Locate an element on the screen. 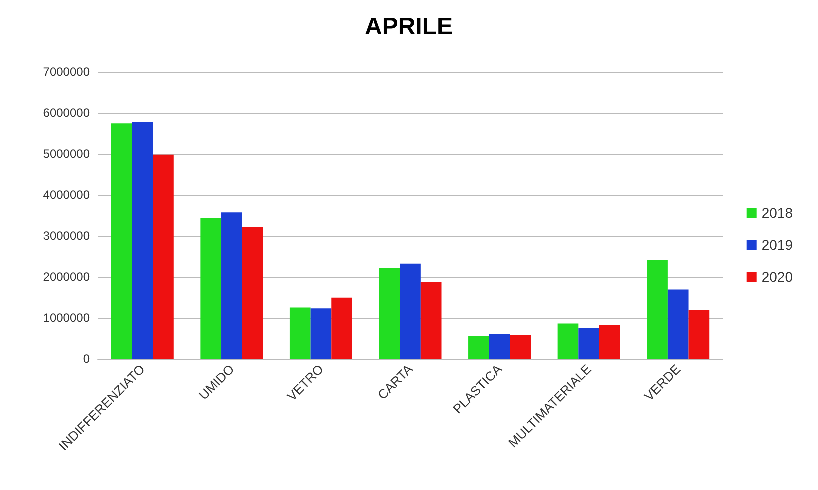 Image resolution: width=818 pixels, height=490 pixels. y-tick-label: 1000000 is located at coordinates (66, 318).